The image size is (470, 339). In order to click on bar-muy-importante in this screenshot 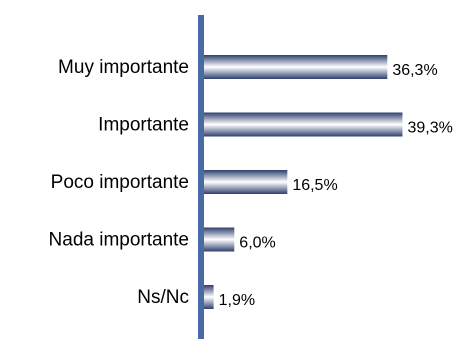, I will do `click(296, 67)`.